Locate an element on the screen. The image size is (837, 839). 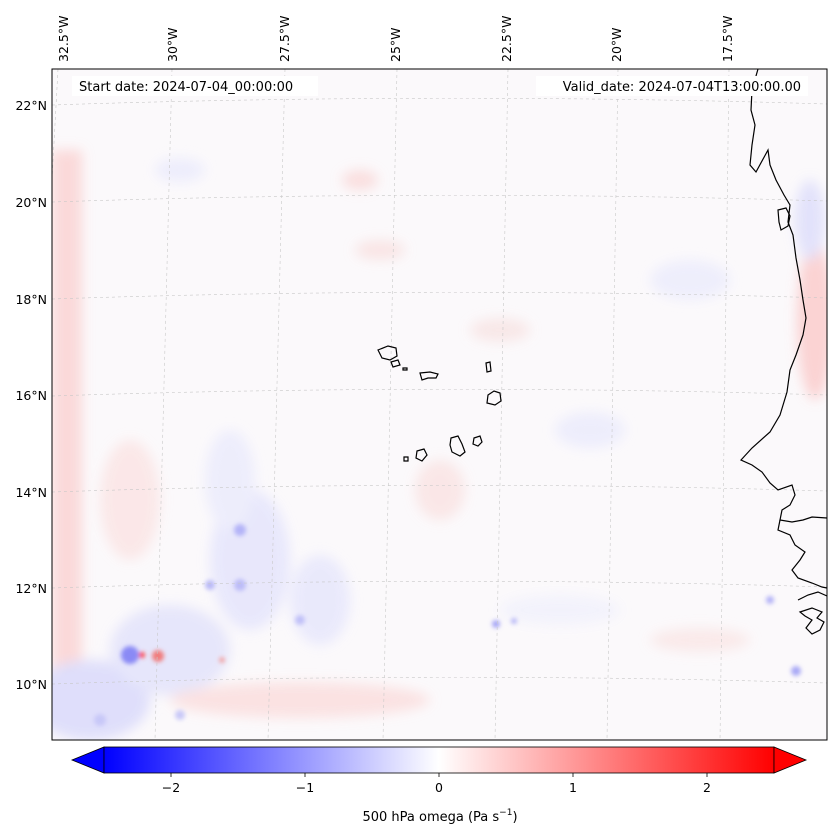
lon-label: 17.5°W is located at coordinates (727, 39).